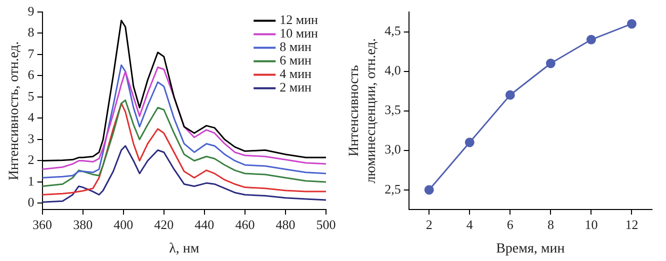 The image size is (666, 261). I want to click on x-tick-label: 12, so click(631, 224).